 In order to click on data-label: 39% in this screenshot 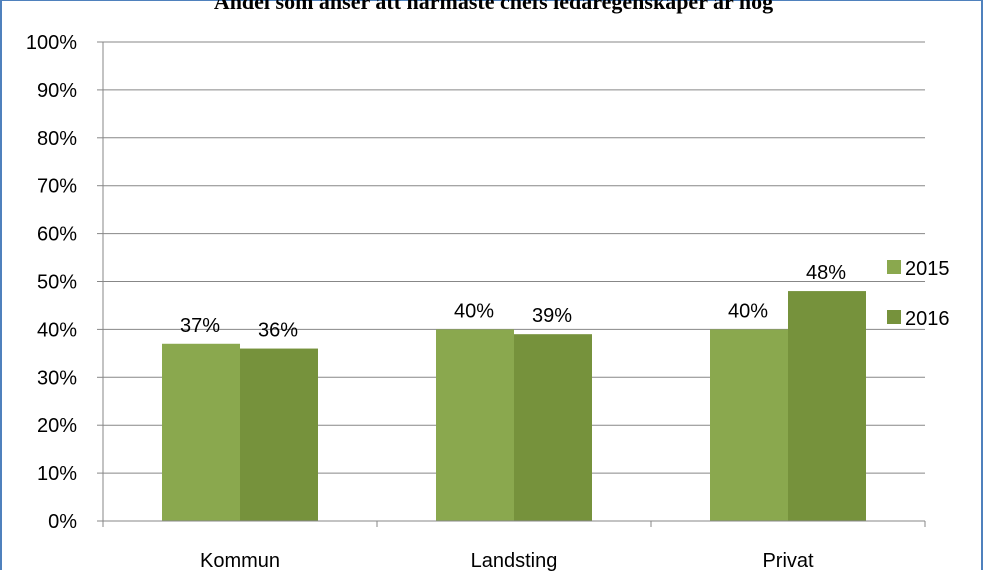, I will do `click(552, 316)`.